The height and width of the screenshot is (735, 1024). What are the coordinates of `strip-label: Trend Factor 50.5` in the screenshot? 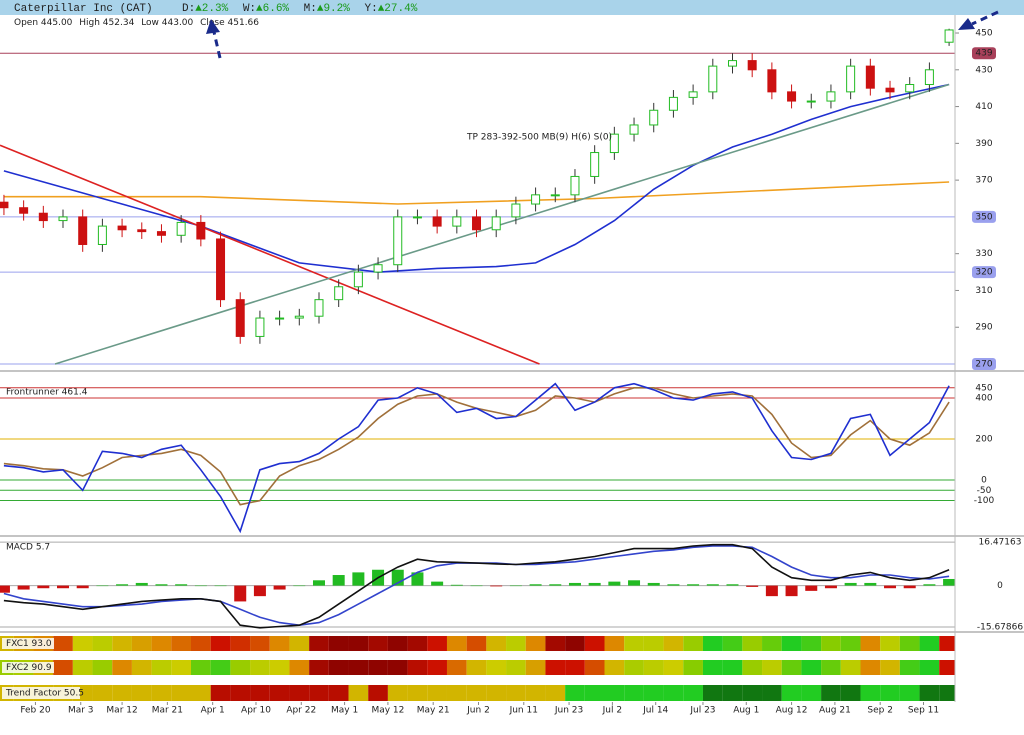 It's located at (44, 694).